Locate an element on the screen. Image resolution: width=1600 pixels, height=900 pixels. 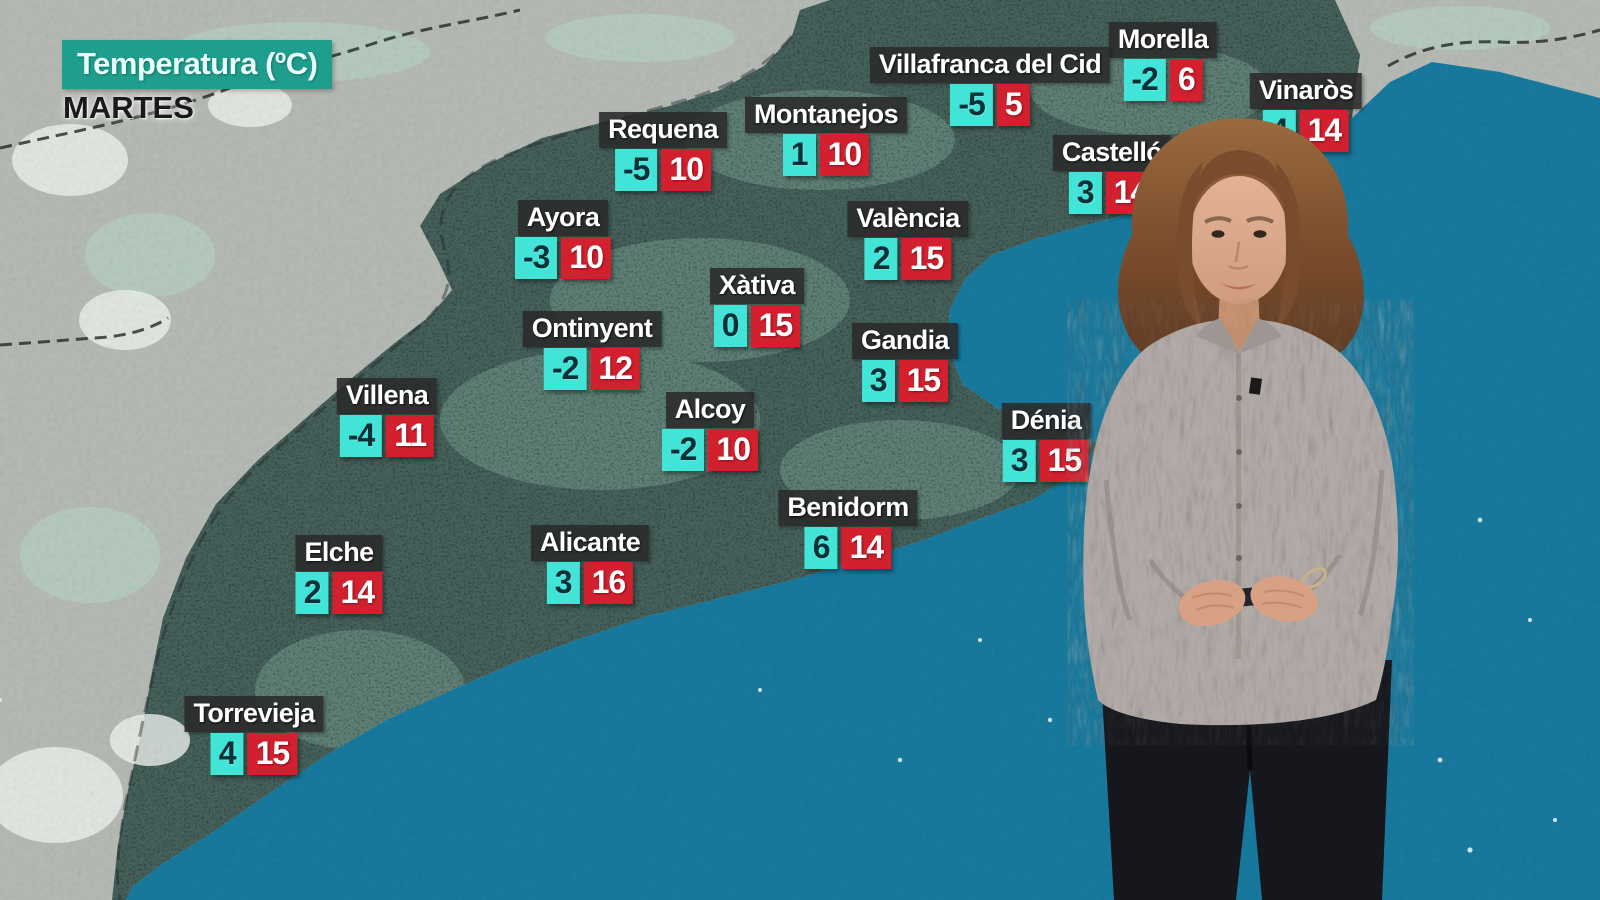
city-temperatures: -5 5 is located at coordinates (990, 105).